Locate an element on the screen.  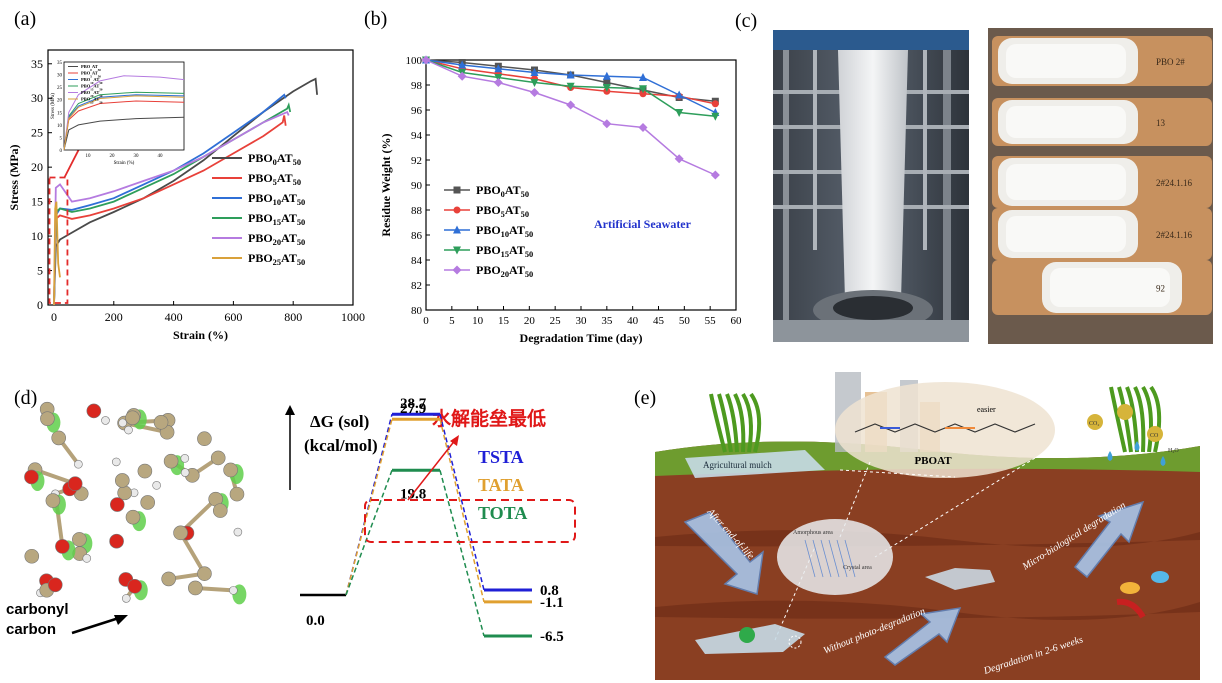
roll-note: 92 is located at coordinates (1160, 289).